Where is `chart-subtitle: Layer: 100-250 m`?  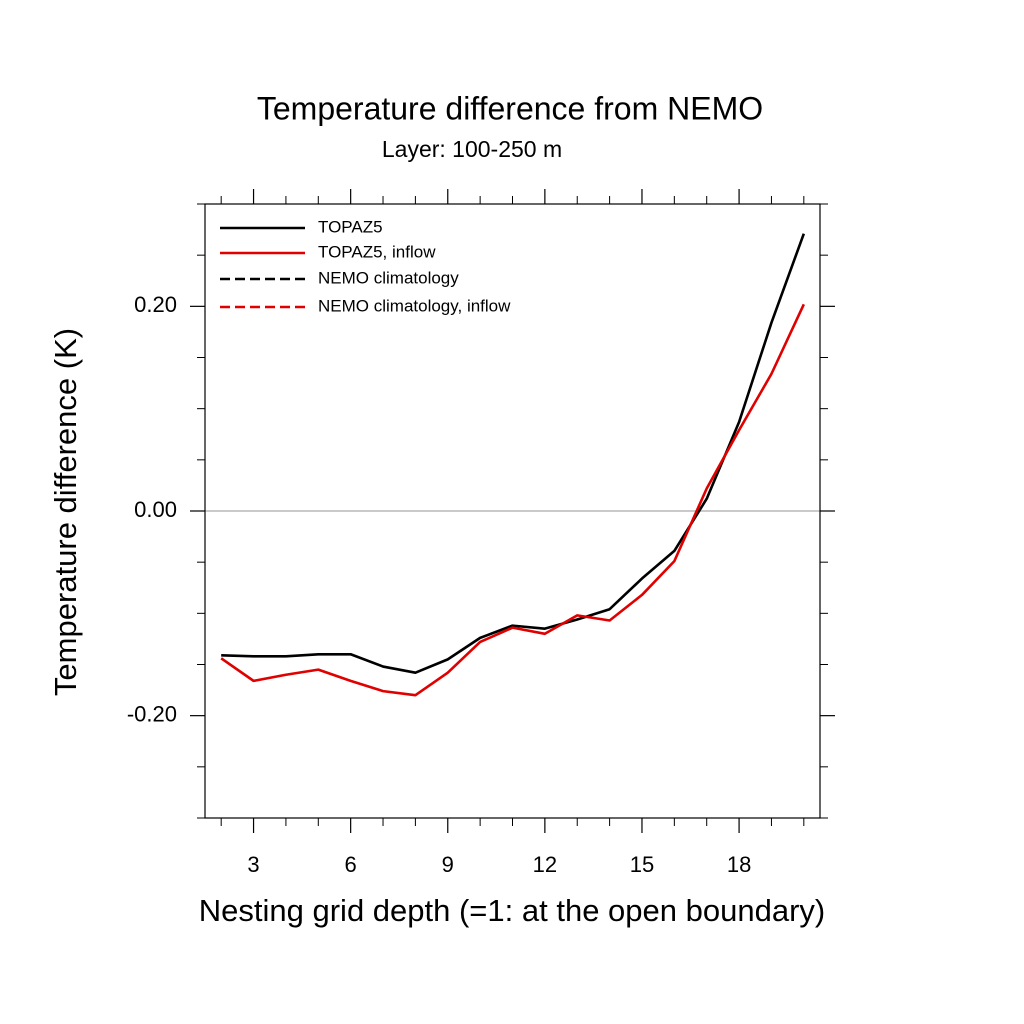 chart-subtitle: Layer: 100-250 m is located at coordinates (472, 149).